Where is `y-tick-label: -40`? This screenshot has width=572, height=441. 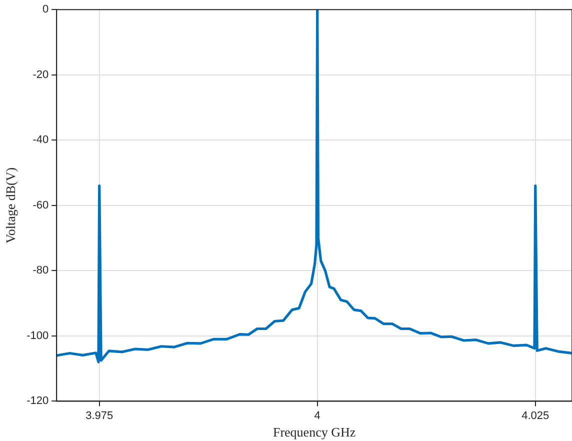
y-tick-label: -40 is located at coordinates (40, 140).